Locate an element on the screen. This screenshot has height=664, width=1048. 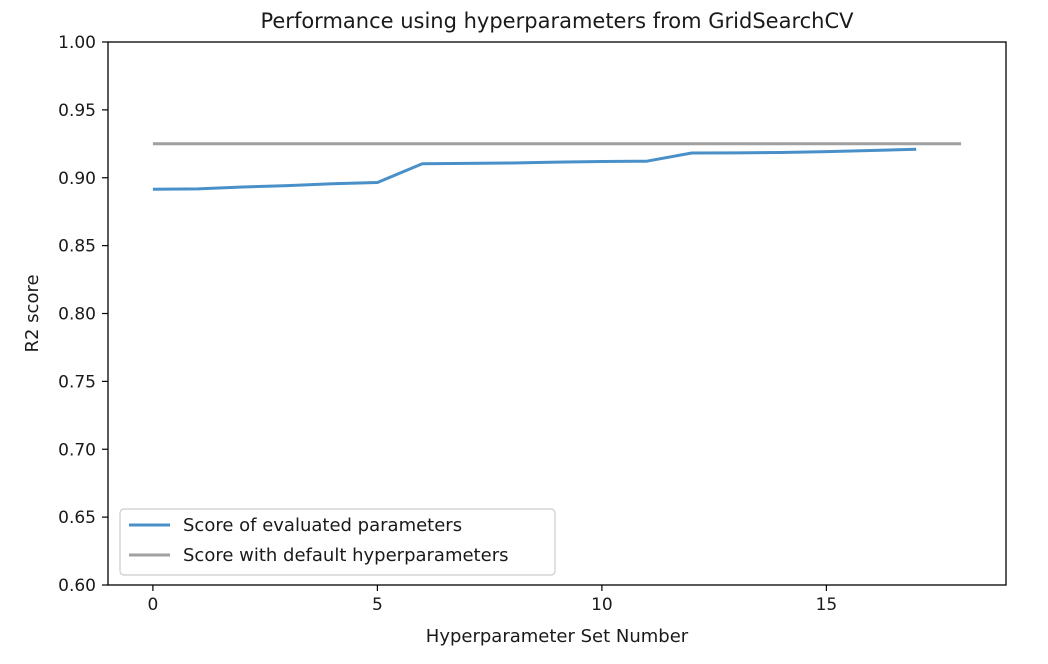
y-tick-label: 0.70 is located at coordinates (77, 450).